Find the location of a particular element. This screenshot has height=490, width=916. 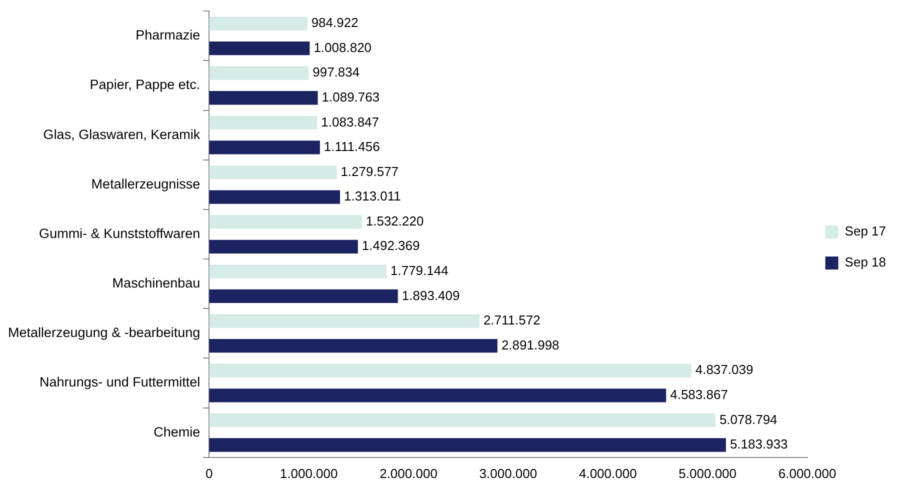

y-tick-label: Glas, Glaswaren, Keramik is located at coordinates (121, 134).